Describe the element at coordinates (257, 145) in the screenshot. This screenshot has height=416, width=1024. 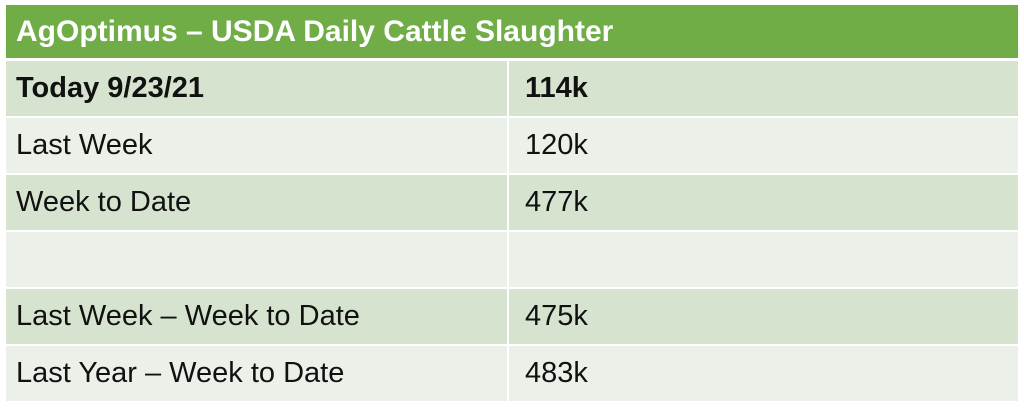
I see `row-label: Last Week` at that location.